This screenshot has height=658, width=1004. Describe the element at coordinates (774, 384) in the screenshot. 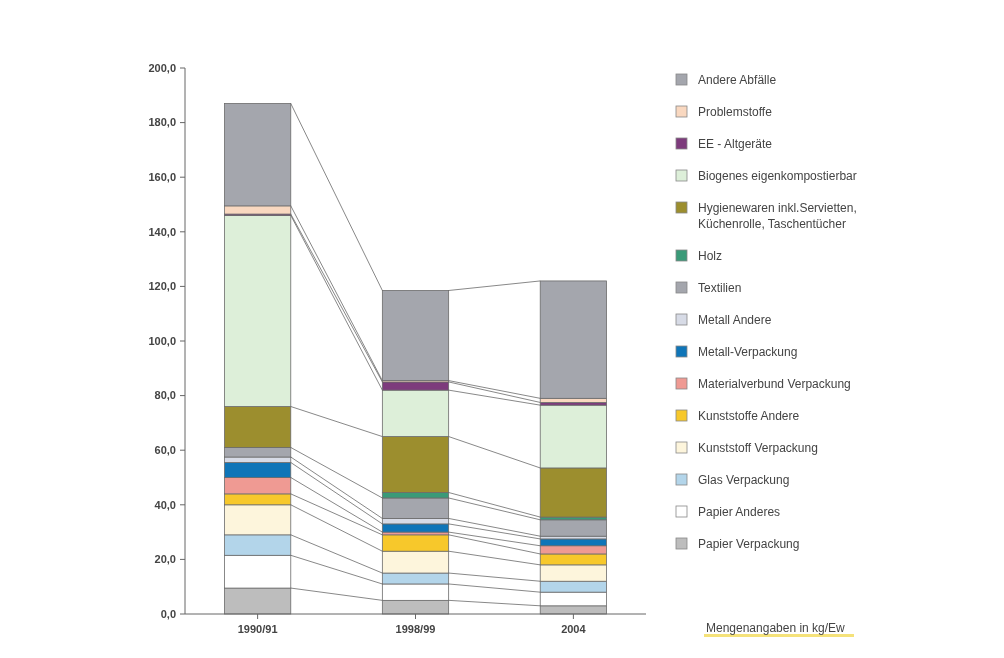

I see `legend-label: Materialverbund Verpackung` at that location.